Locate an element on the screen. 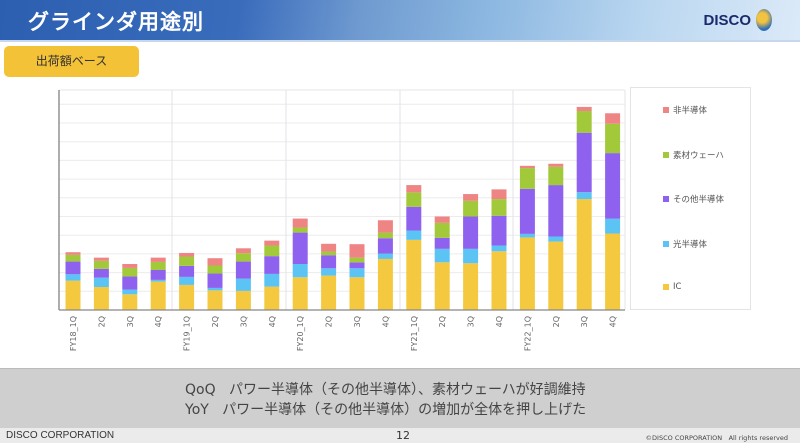 The width and height of the screenshot is (800, 443). legend-item: その他半導体 is located at coordinates (693, 199).